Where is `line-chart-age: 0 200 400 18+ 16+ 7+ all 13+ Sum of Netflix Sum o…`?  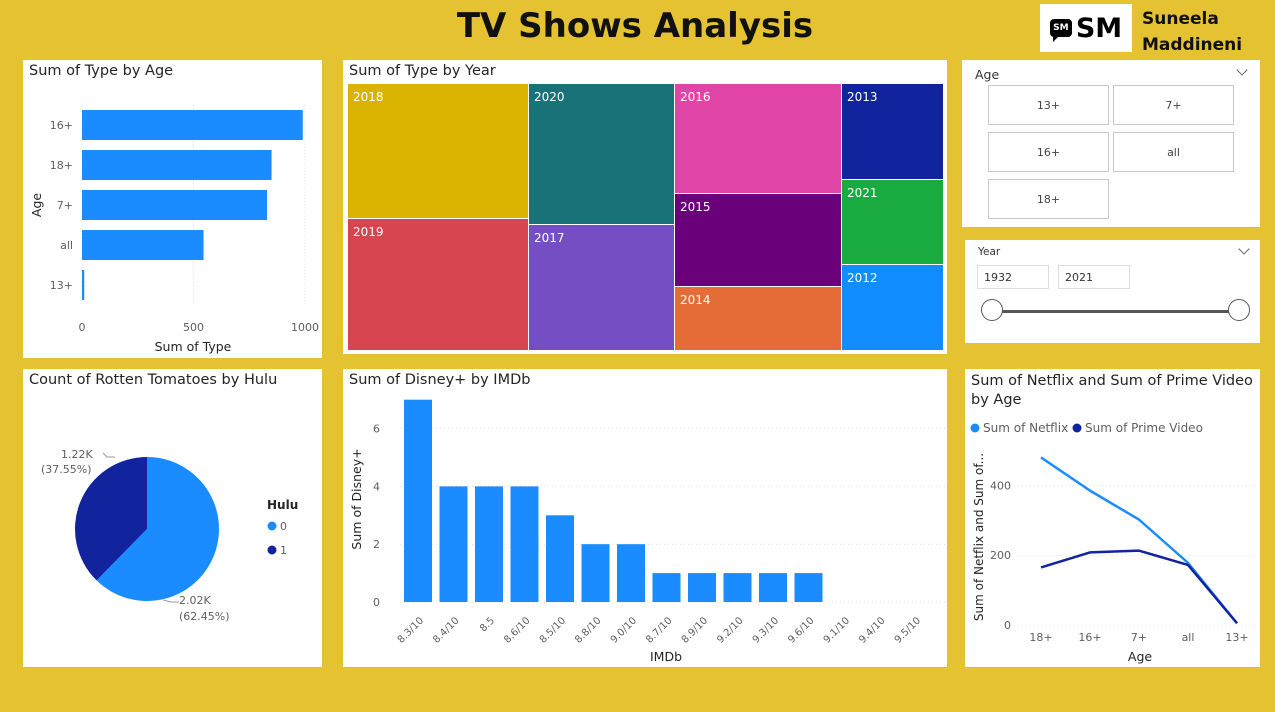
line-chart-age: 0 200 400 18+ 16+ 7+ all 13+ Sum of Netflix Sum o… is located at coordinates (1112, 542).